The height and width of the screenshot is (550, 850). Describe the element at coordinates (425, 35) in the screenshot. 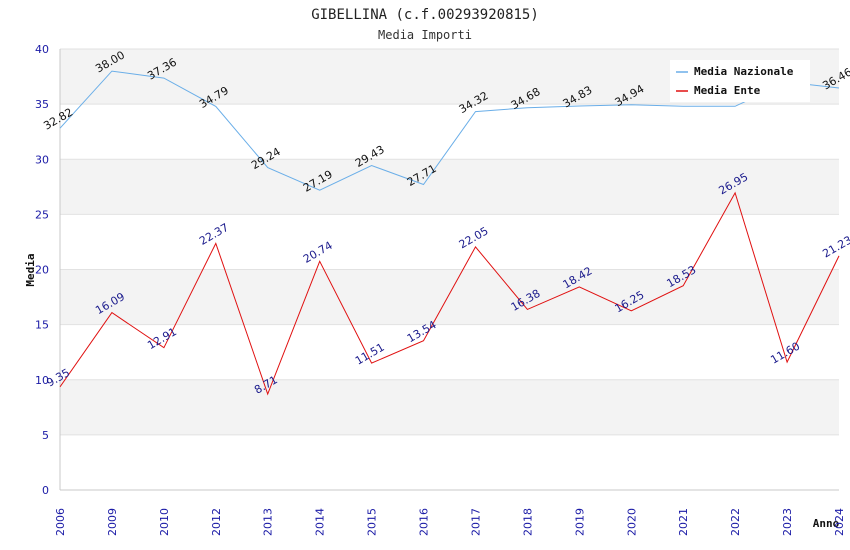

I see `chart-subtitle: Media Importi` at that location.